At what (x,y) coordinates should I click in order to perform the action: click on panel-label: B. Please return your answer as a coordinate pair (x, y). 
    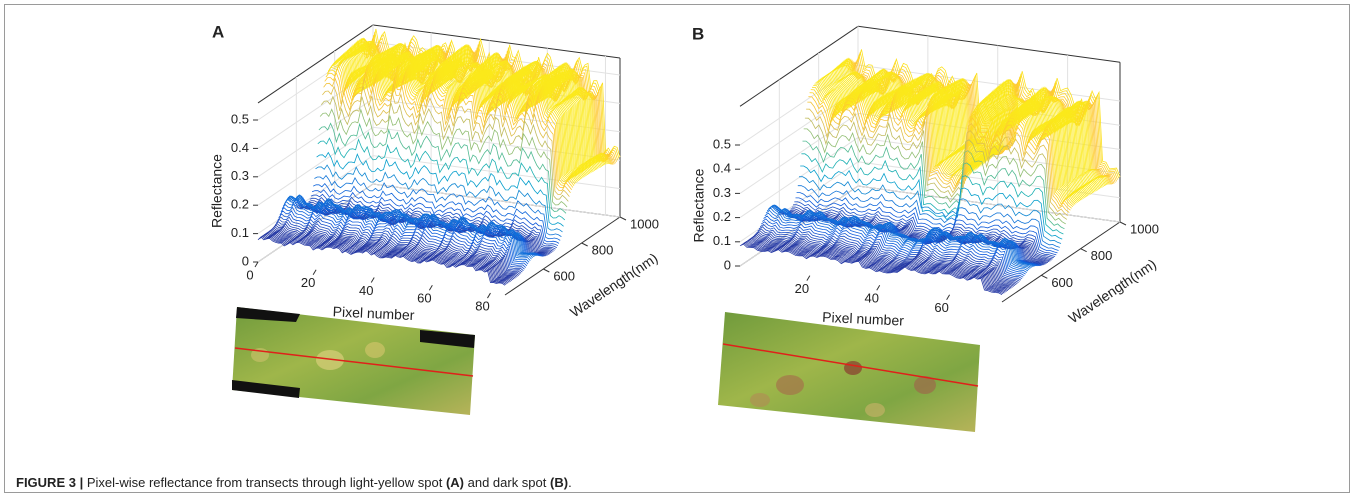
    Looking at the image, I should click on (698, 33).